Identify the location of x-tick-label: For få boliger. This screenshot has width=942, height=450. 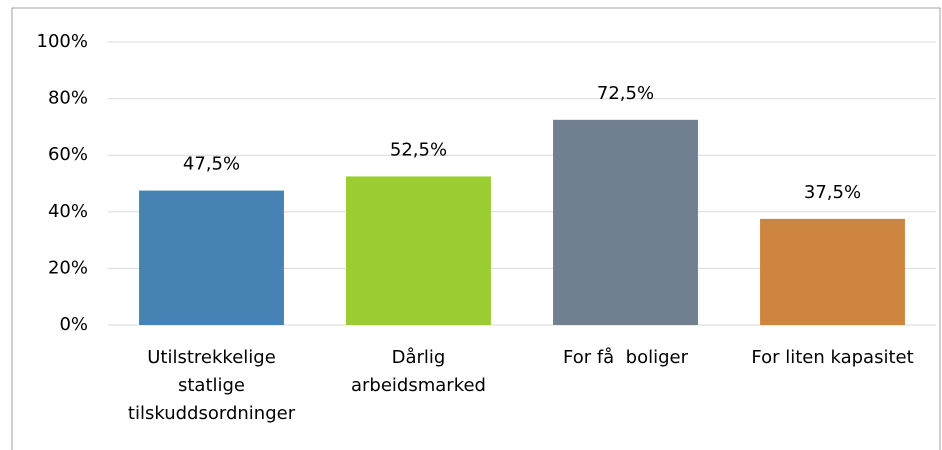
(626, 357).